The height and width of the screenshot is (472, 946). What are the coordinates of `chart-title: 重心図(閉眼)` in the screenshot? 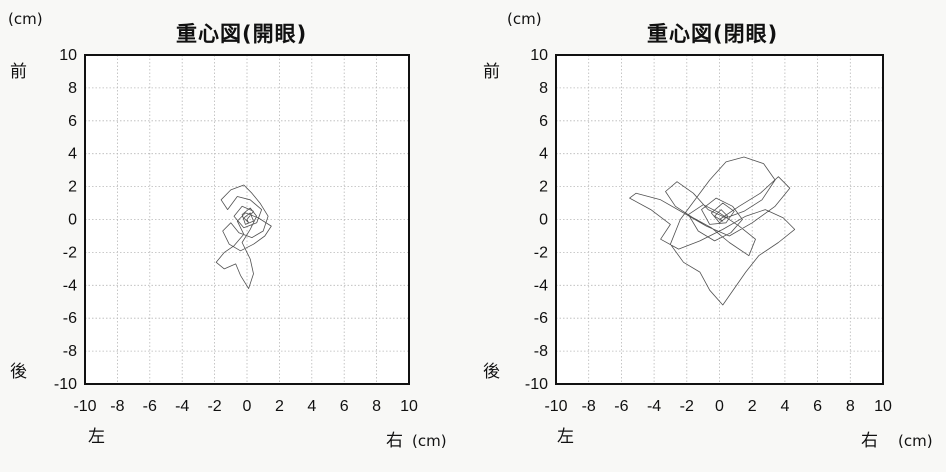 It's located at (713, 34).